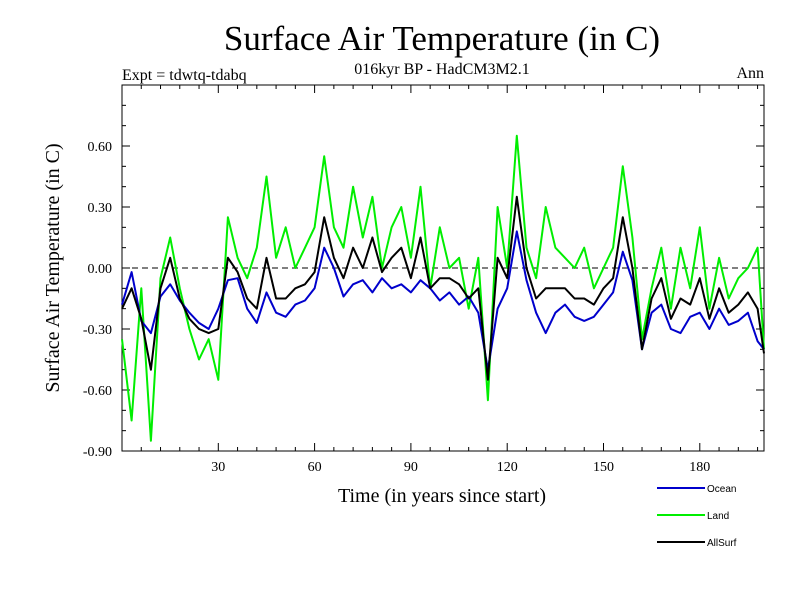  What do you see at coordinates (53, 267) in the screenshot?
I see `y-axis-label: Surface Air Temperature (in C)` at bounding box center [53, 267].